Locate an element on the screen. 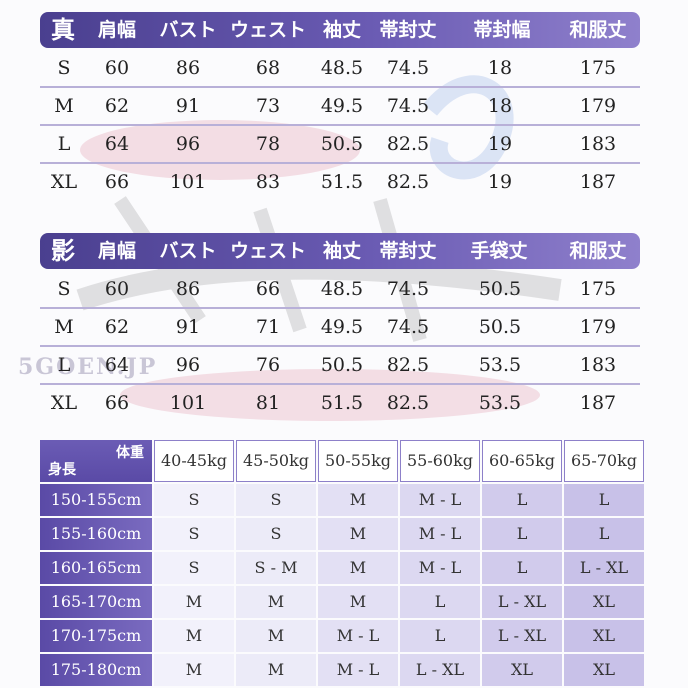  waist-value: 76 is located at coordinates (268, 365).